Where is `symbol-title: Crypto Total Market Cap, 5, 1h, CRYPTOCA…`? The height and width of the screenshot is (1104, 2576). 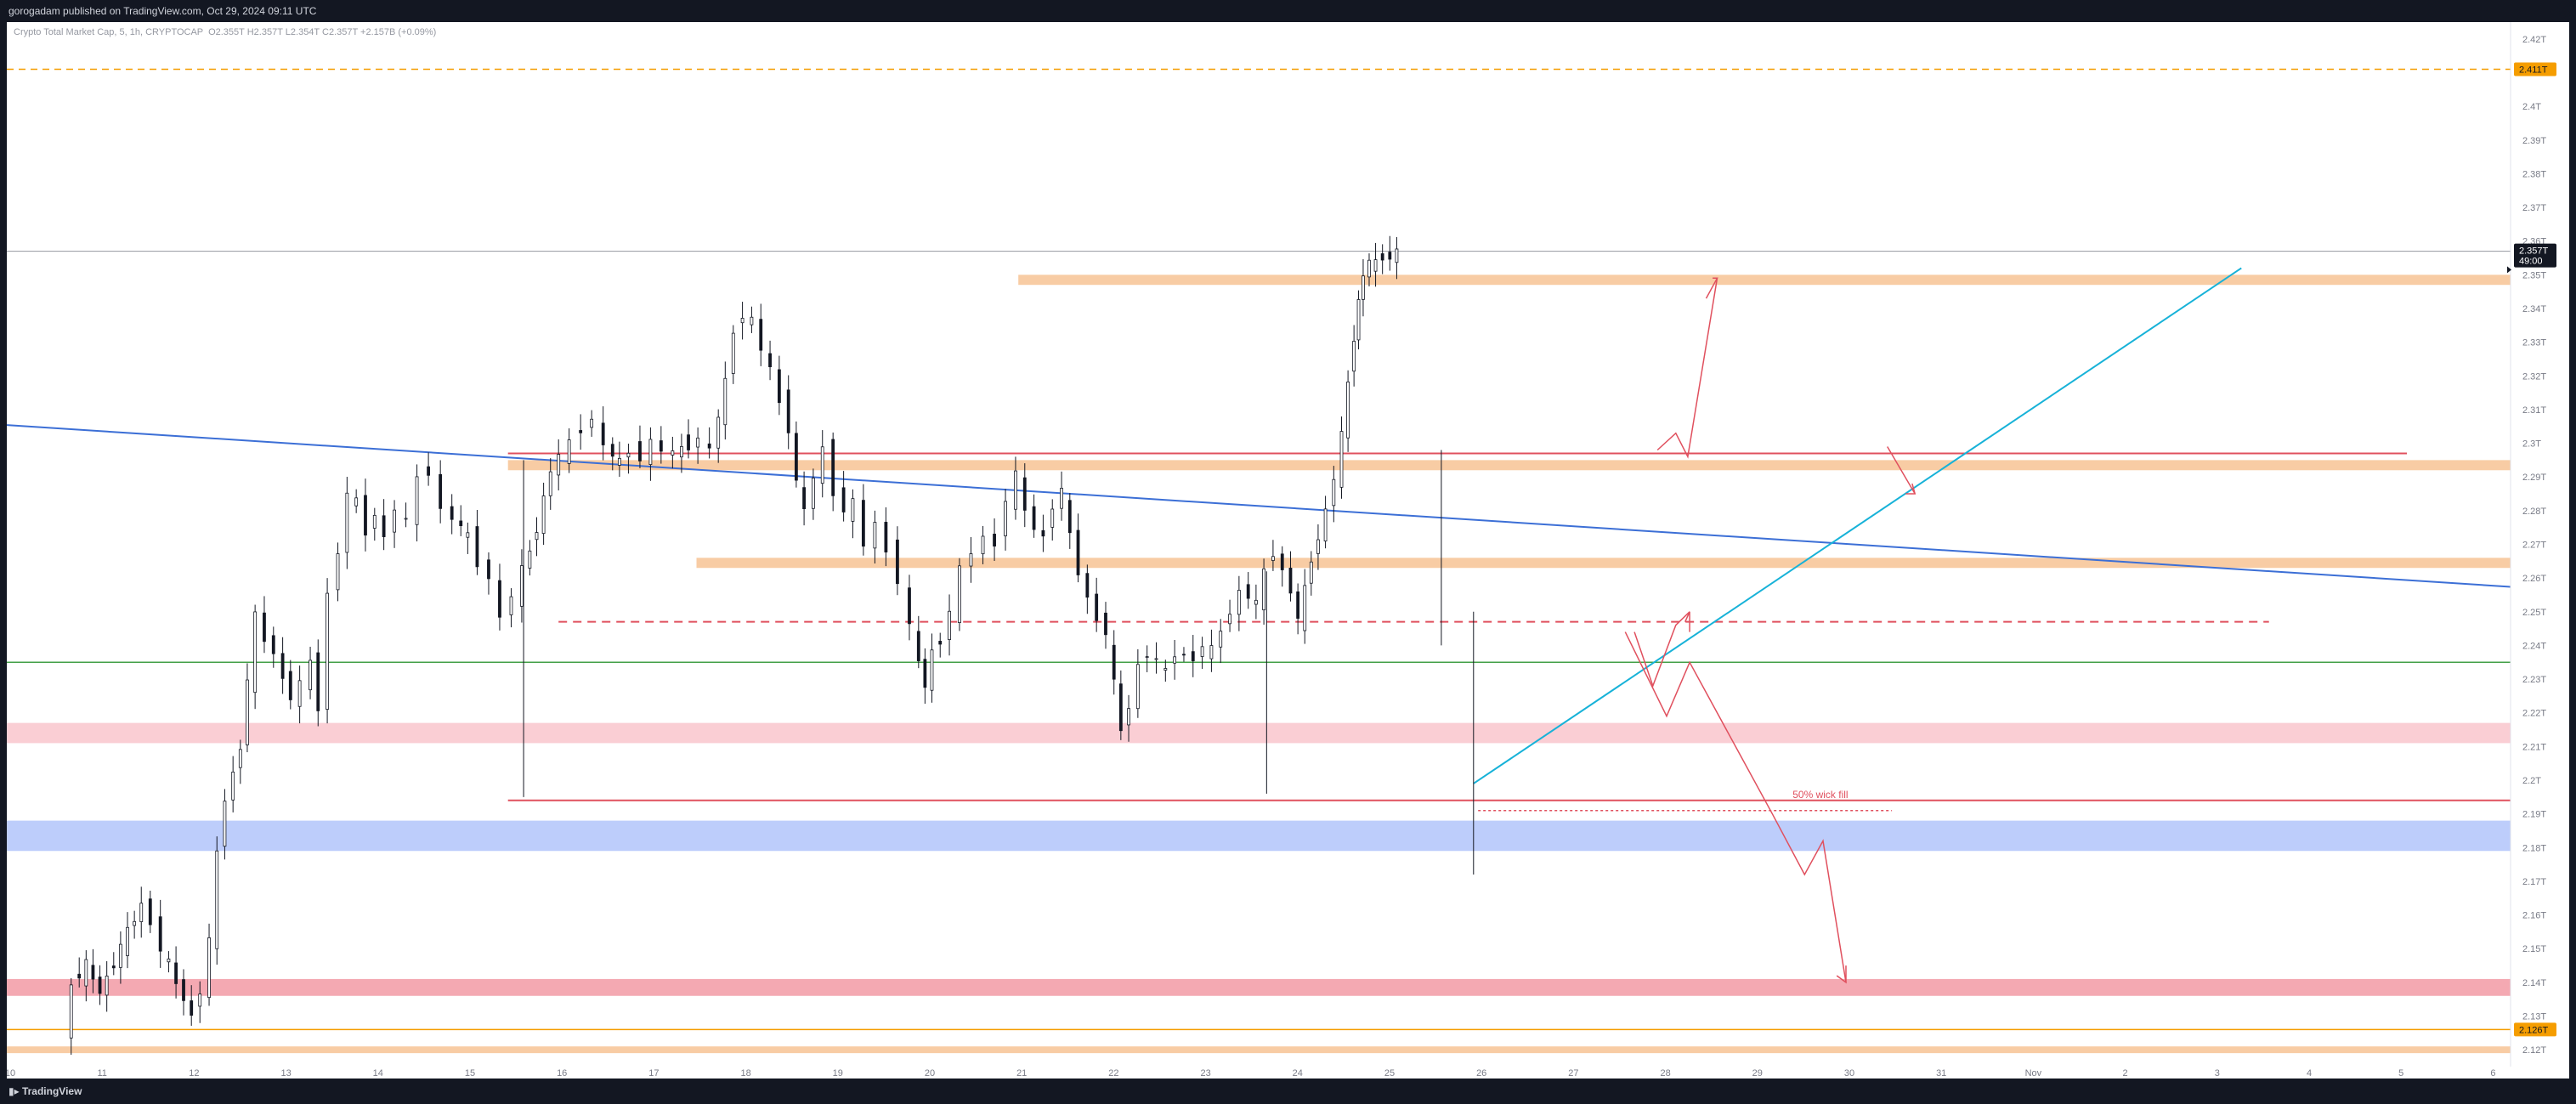
symbol-title: Crypto Total Market Cap, 5, 1h, CRYPTOCA… is located at coordinates (108, 32).